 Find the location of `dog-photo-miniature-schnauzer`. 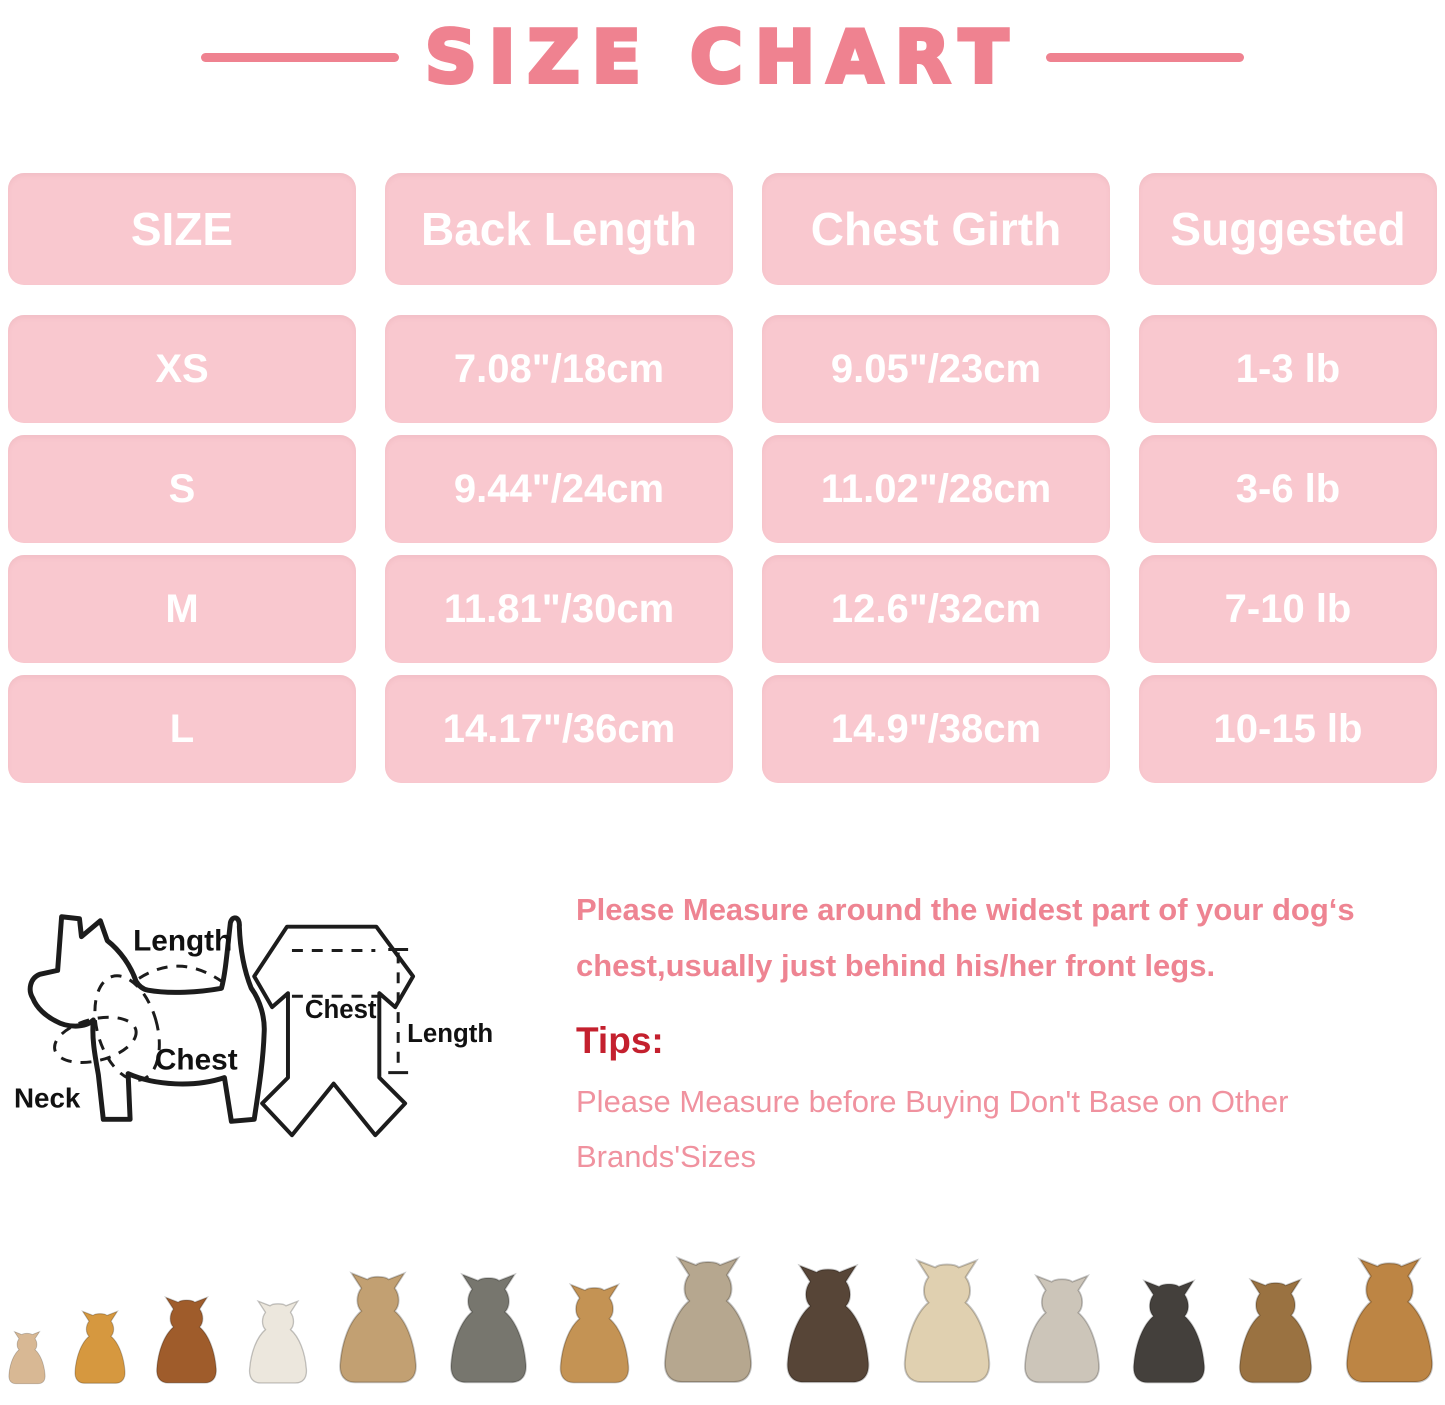

dog-photo-miniature-schnauzer is located at coordinates (488, 1319).